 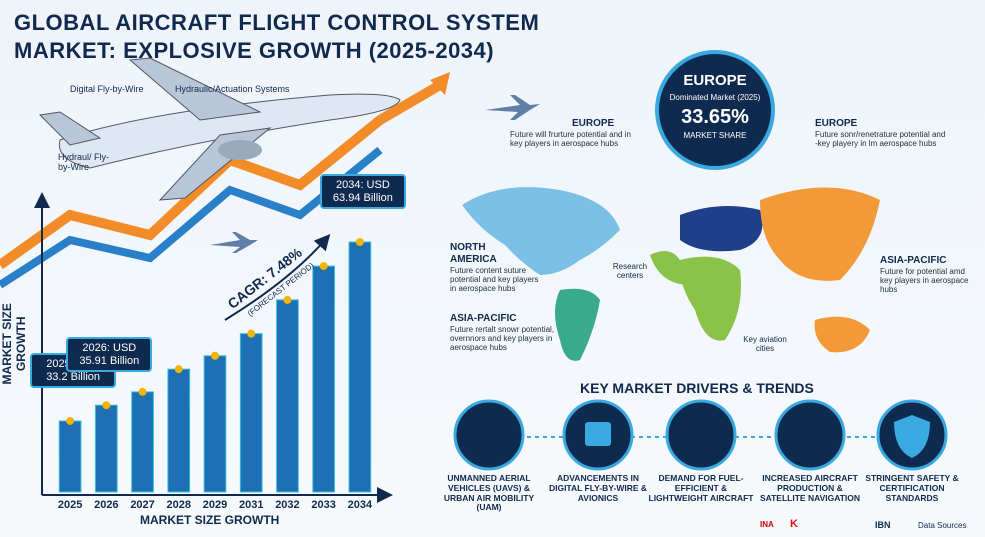 What do you see at coordinates (912, 436) in the screenshot?
I see `shield-icon` at bounding box center [912, 436].